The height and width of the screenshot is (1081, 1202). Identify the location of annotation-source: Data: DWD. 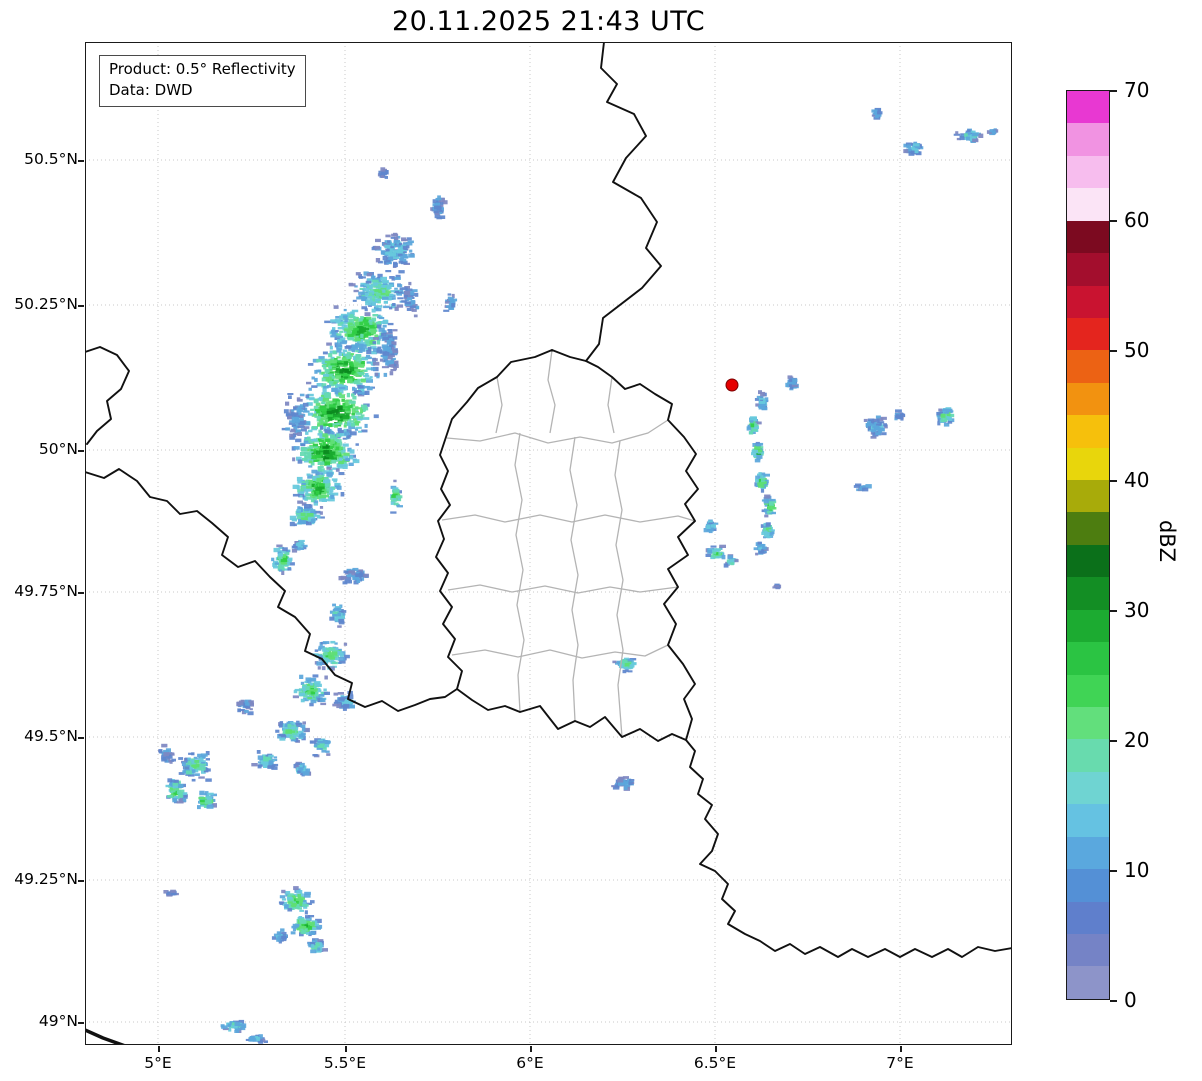
(151, 90).